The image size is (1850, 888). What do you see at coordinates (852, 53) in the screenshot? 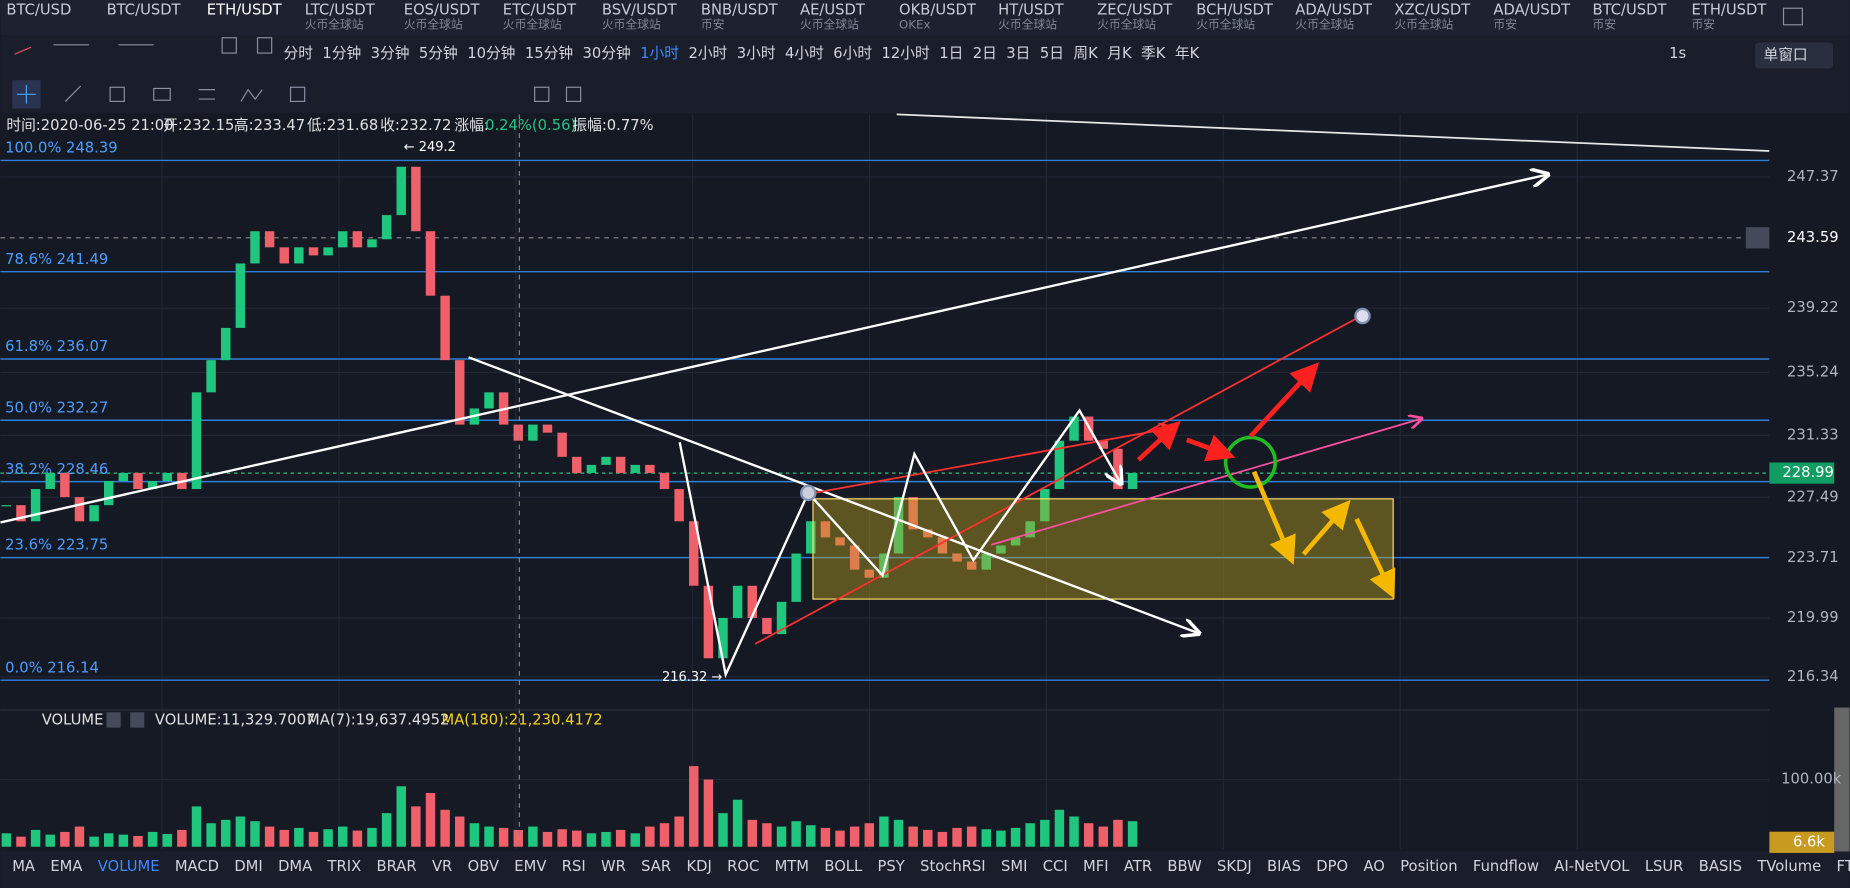
I see `timeframe: 6小时` at bounding box center [852, 53].